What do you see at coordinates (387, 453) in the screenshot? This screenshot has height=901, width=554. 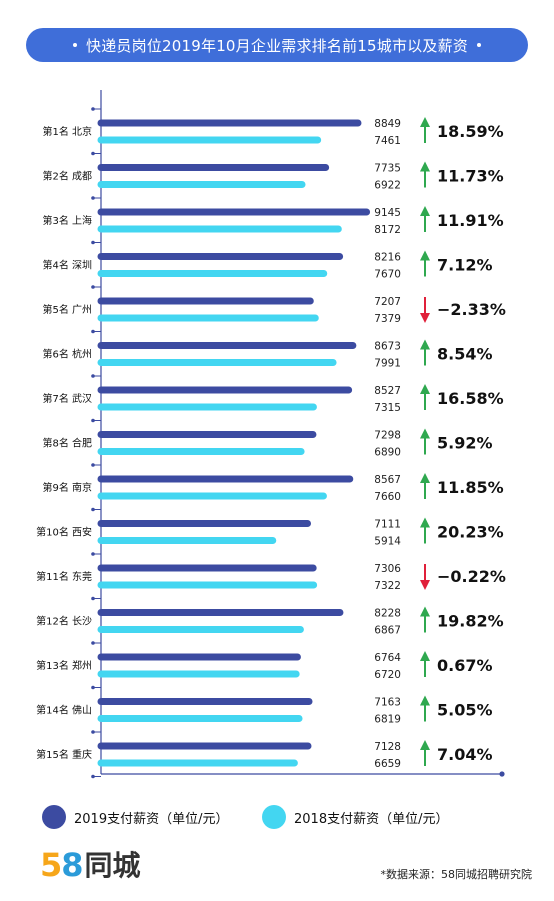 I see `value-label-2018: 6890` at bounding box center [387, 453].